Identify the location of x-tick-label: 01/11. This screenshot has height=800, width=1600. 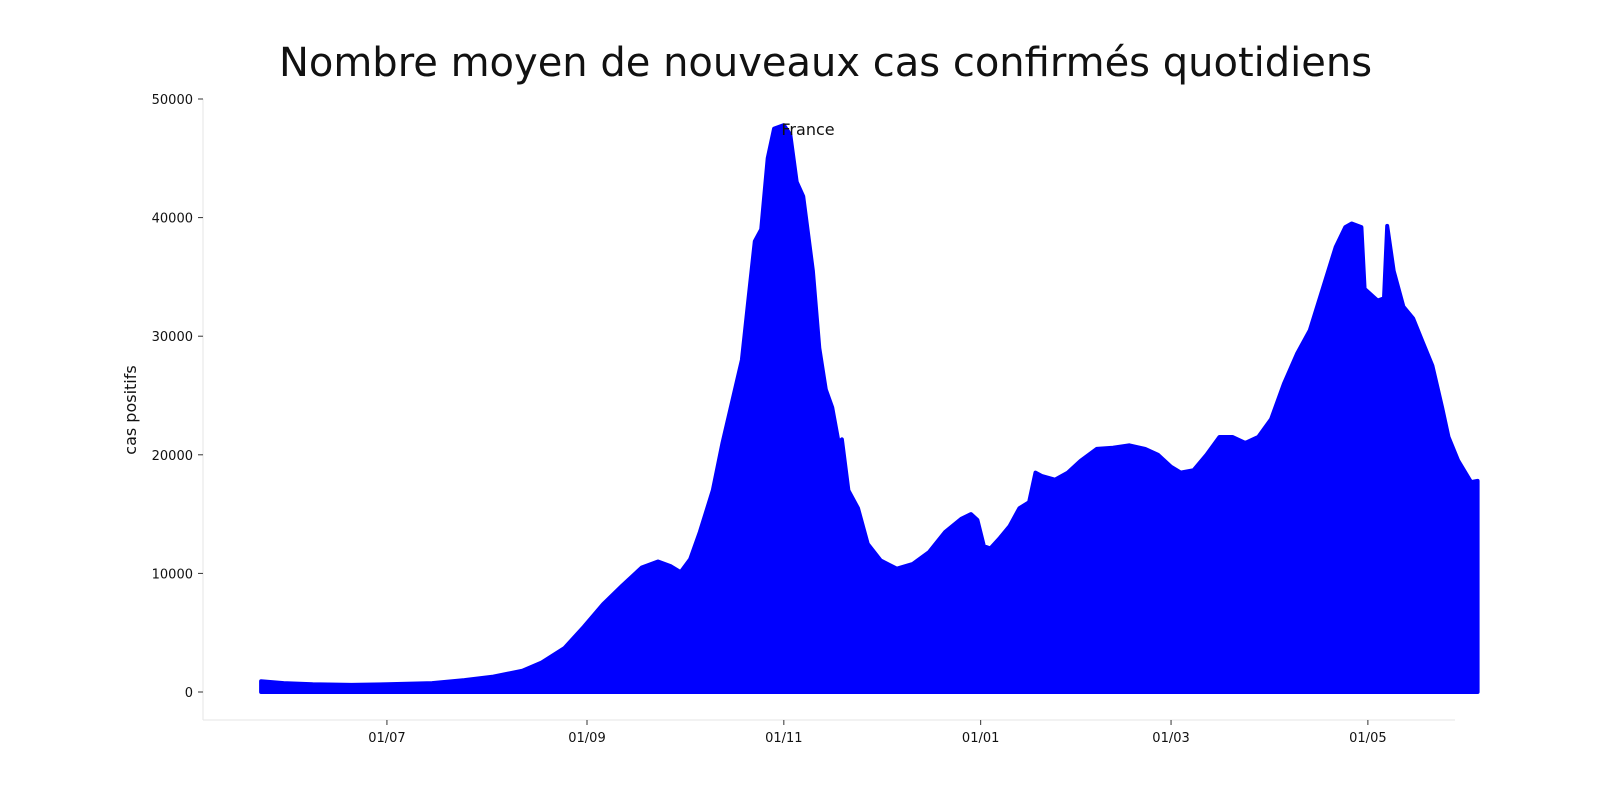
(783, 738).